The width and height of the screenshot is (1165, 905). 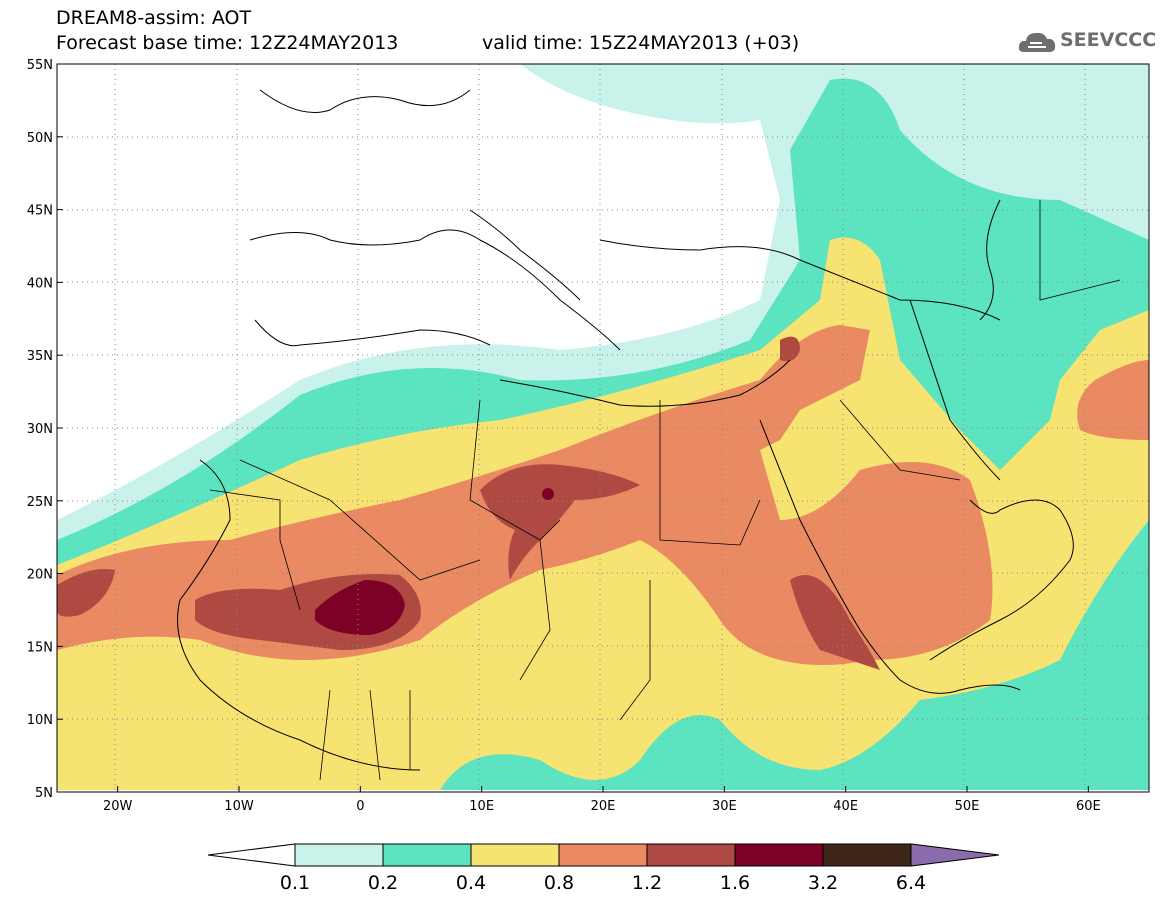 I want to click on logo-text: SEEVCCC, so click(x=1108, y=40).